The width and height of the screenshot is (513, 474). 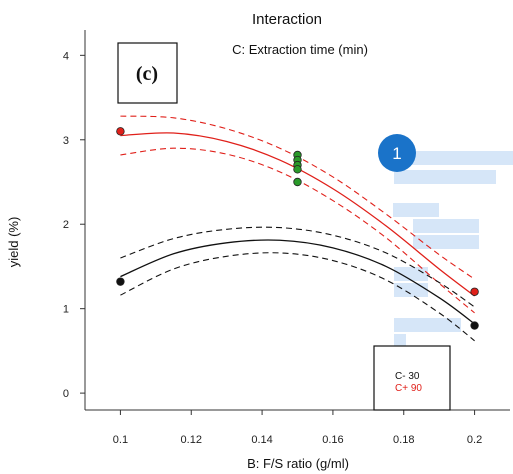 What do you see at coordinates (332, 440) in the screenshot?
I see `x-tick-label: 0.16` at bounding box center [332, 440].